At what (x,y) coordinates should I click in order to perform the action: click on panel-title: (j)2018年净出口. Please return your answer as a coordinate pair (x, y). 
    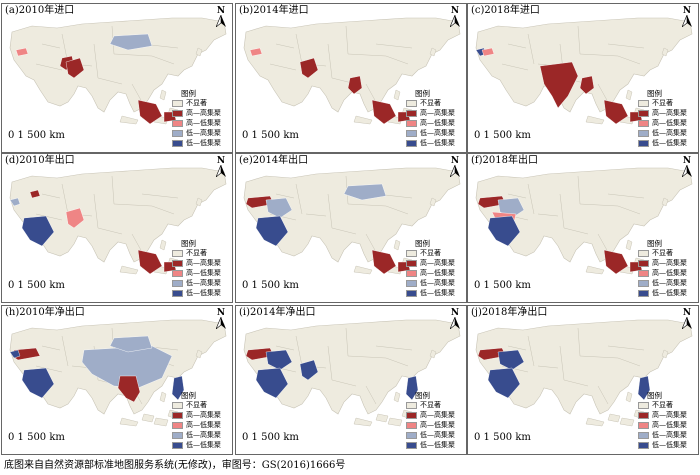
    Looking at the image, I should click on (509, 312).